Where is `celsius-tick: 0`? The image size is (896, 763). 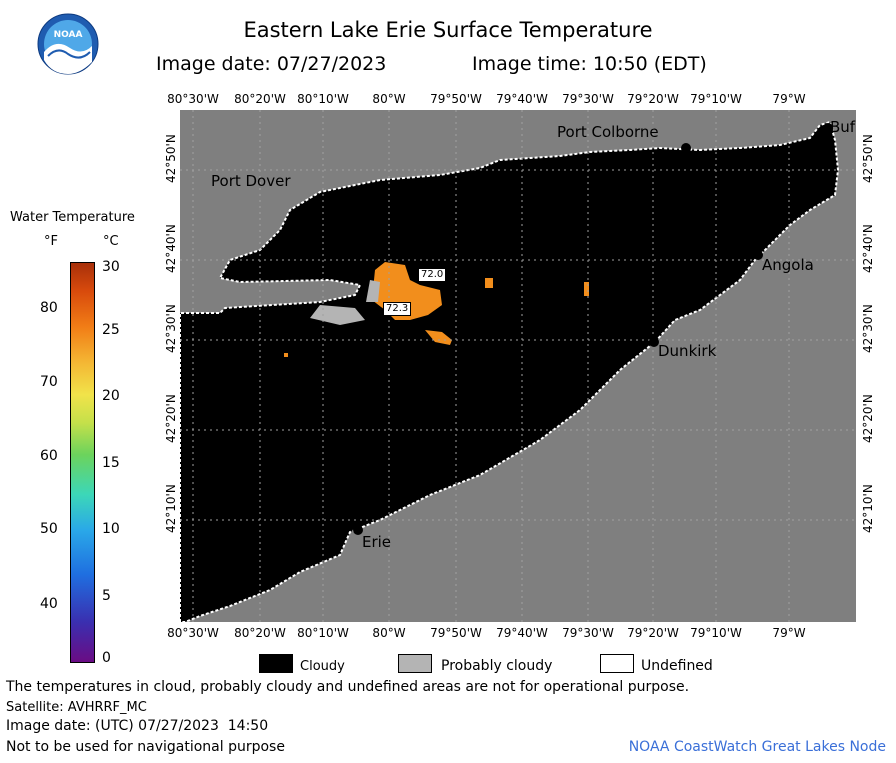 celsius-tick: 0 is located at coordinates (106, 658).